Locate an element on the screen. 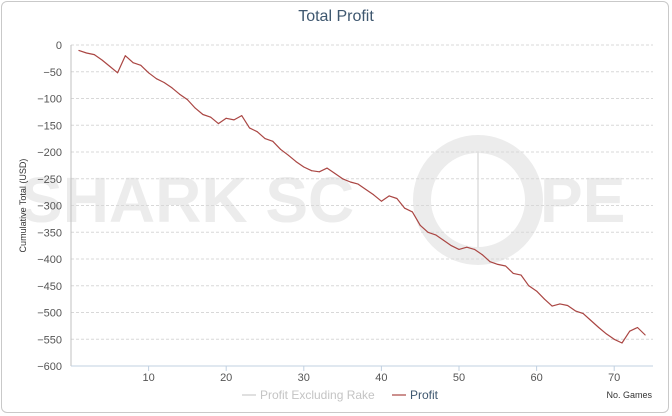 Image resolution: width=672 pixels, height=416 pixels. y-tick-label: −200 is located at coordinates (49, 153).